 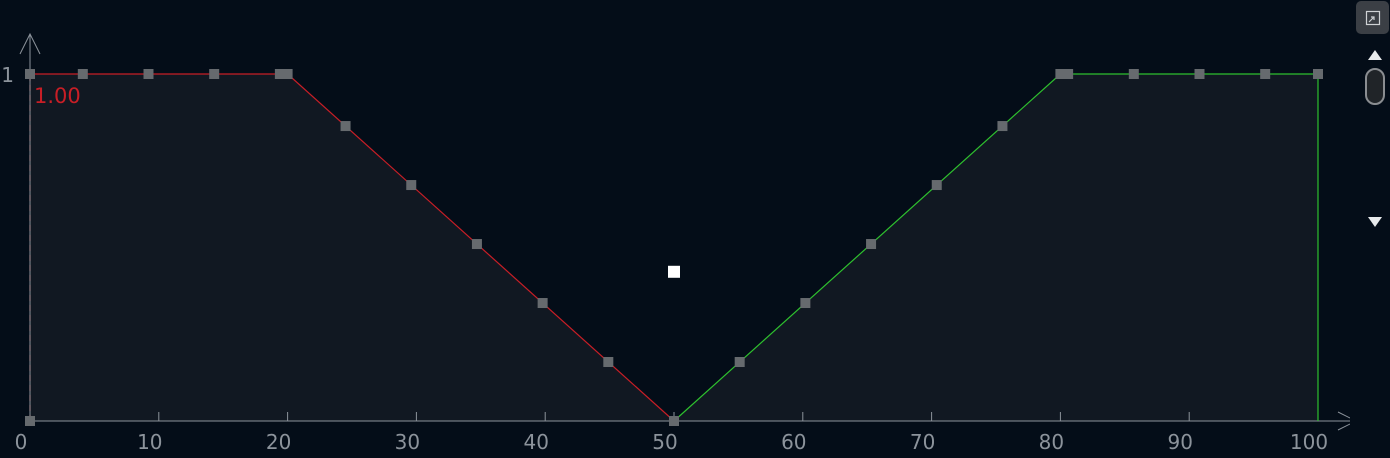 I want to click on x-tick-label: 0, so click(x=21, y=442).